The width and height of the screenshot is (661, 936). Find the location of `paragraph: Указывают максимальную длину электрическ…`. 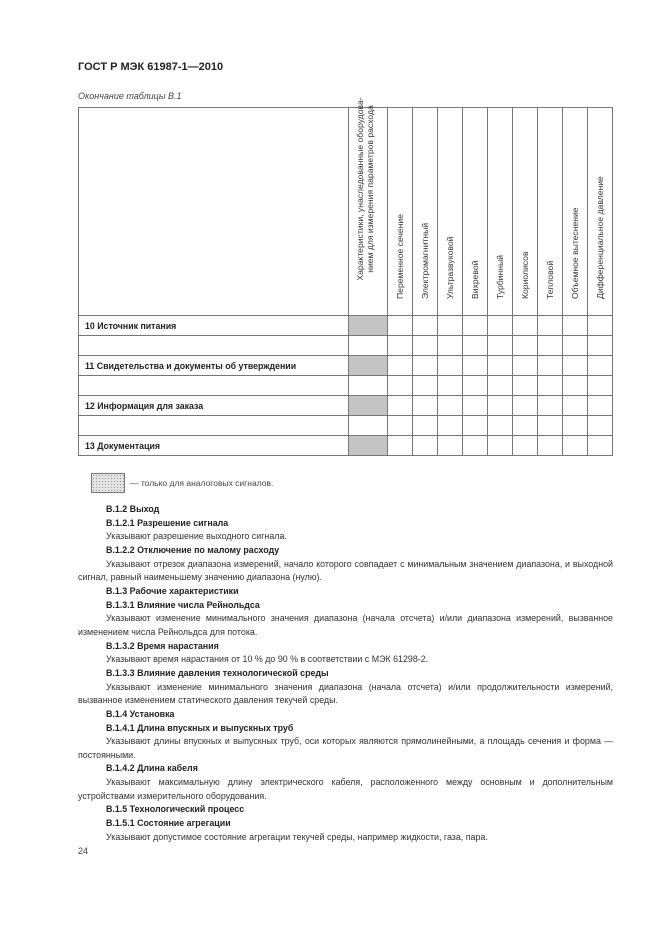

paragraph: Указывают максимальную длину электрическ… is located at coordinates (345, 789).